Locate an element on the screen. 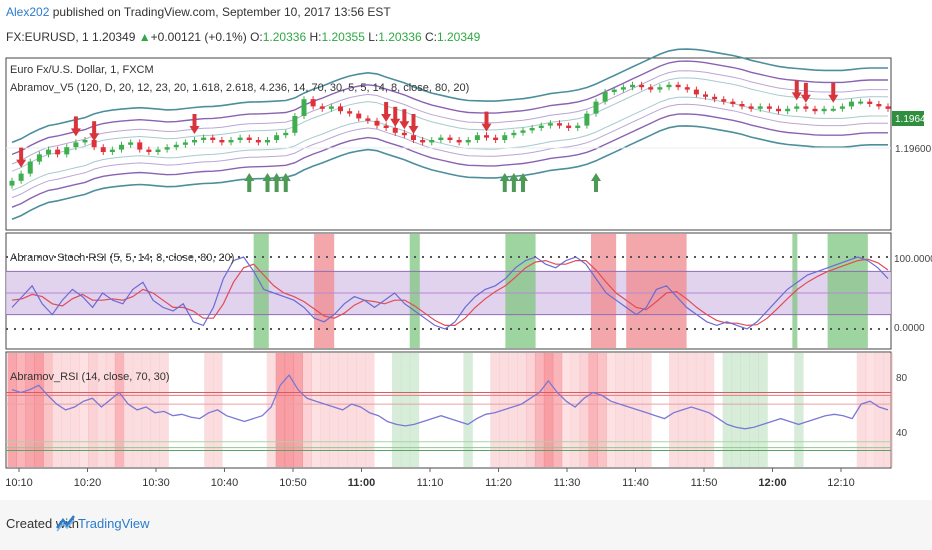  last-price: 1.20349 is located at coordinates (114, 37).